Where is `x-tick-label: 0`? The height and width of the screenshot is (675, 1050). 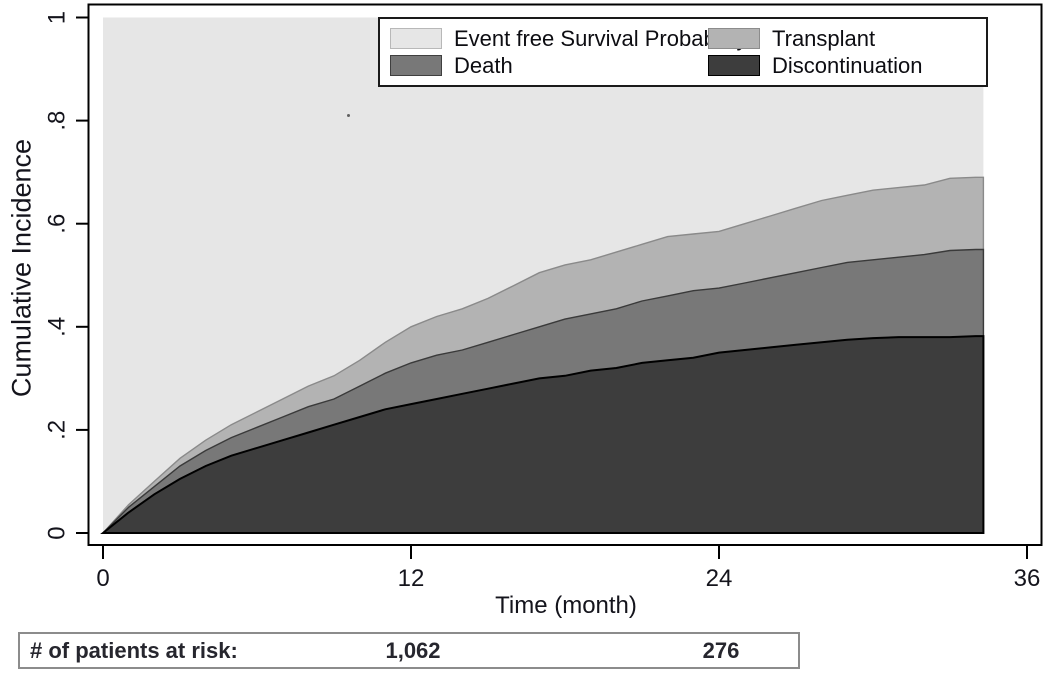 x-tick-label: 0 is located at coordinates (102, 578).